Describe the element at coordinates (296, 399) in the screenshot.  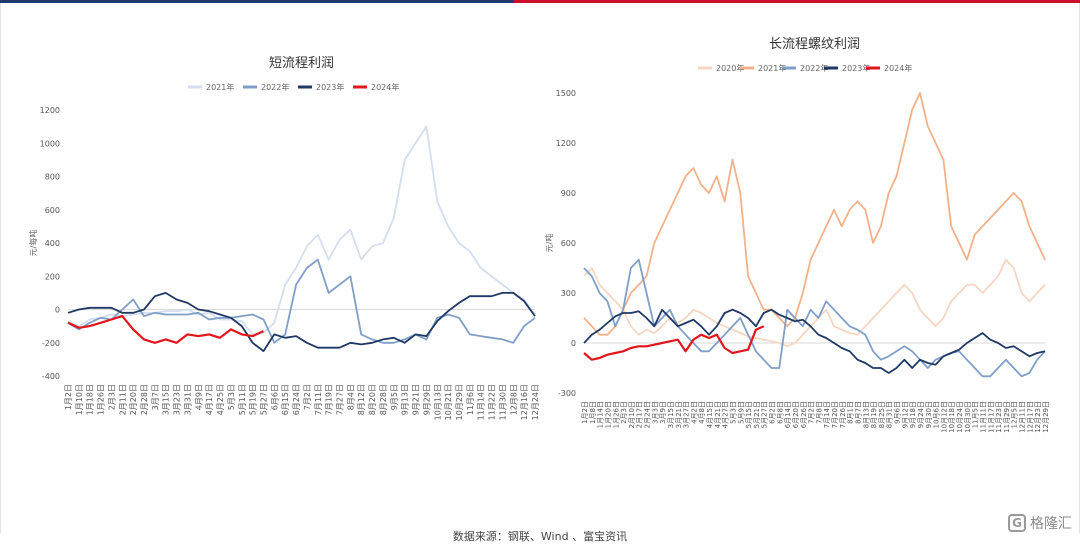
I see `x-tick-label: 6月24日` at that location.